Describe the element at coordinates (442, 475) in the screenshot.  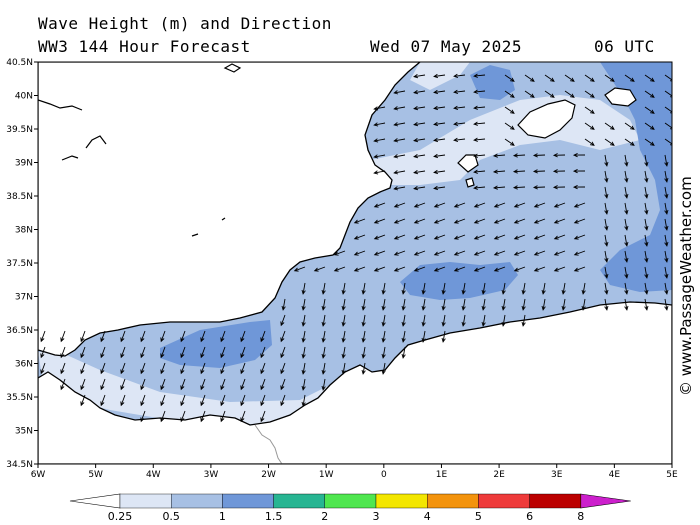
I see `lon-label: 1E` at that location.